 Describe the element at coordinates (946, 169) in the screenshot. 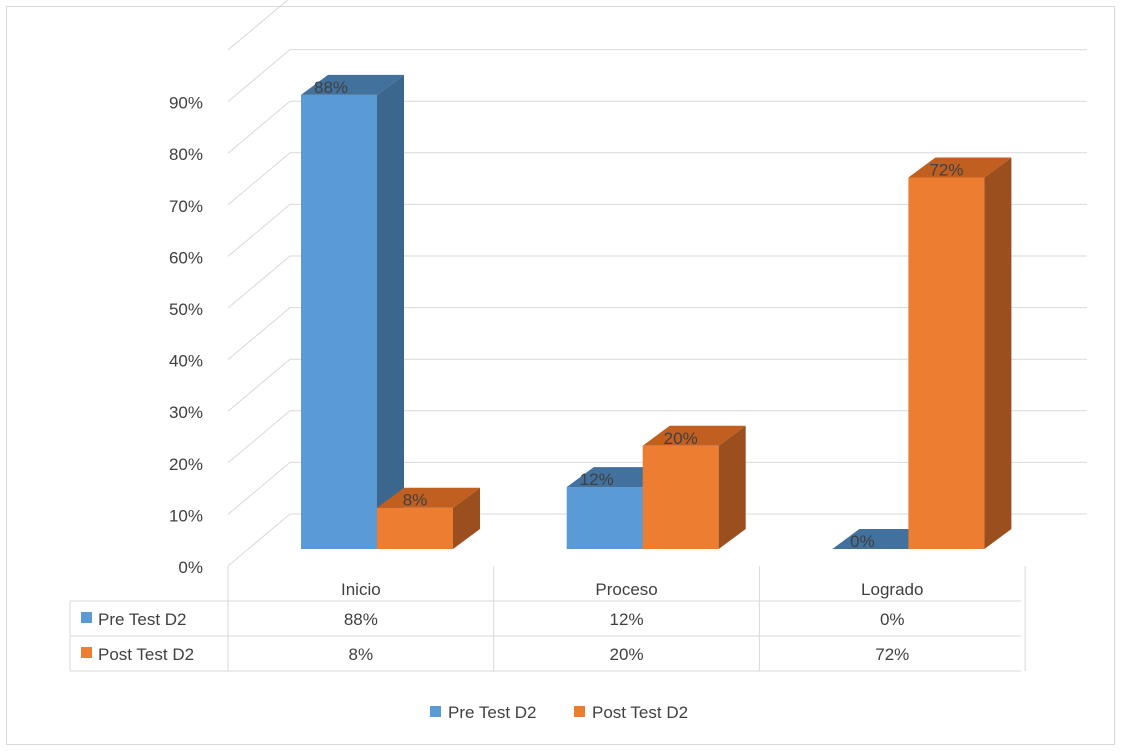

I see `data-label: 72%` at that location.